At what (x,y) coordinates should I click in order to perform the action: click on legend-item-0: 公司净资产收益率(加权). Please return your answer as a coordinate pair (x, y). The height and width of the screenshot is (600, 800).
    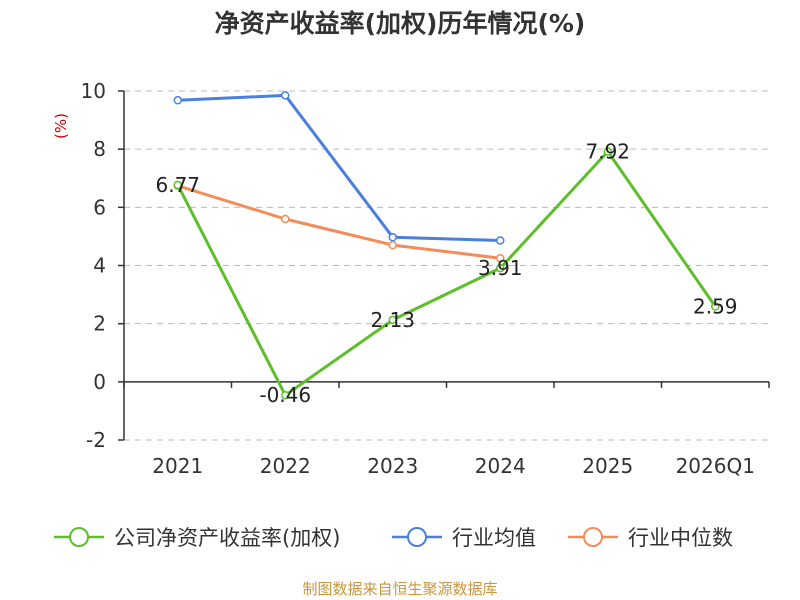
    Looking at the image, I should click on (197, 538).